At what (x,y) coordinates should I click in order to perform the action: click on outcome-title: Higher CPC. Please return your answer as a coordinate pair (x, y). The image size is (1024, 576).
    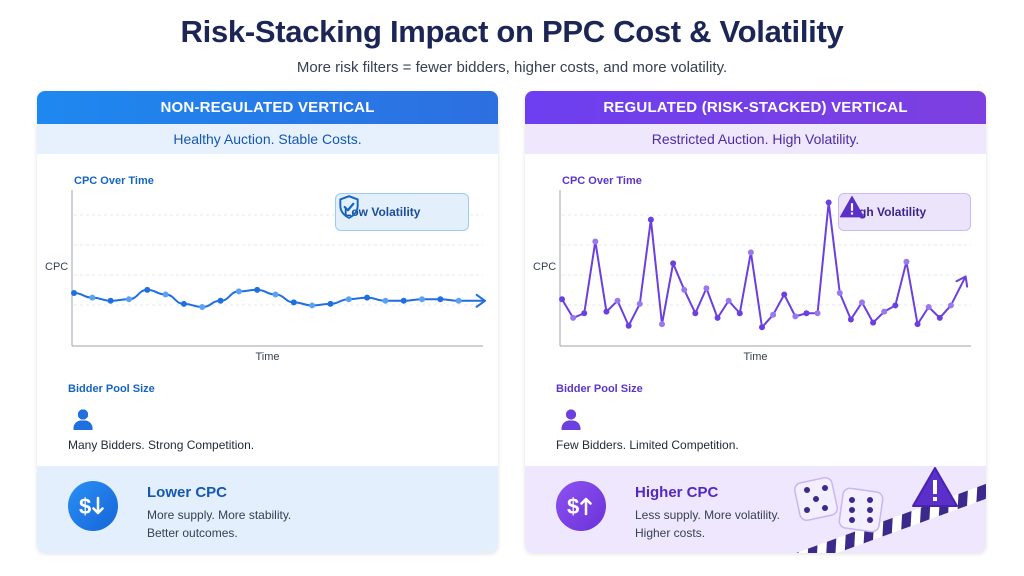
    Looking at the image, I should click on (677, 492).